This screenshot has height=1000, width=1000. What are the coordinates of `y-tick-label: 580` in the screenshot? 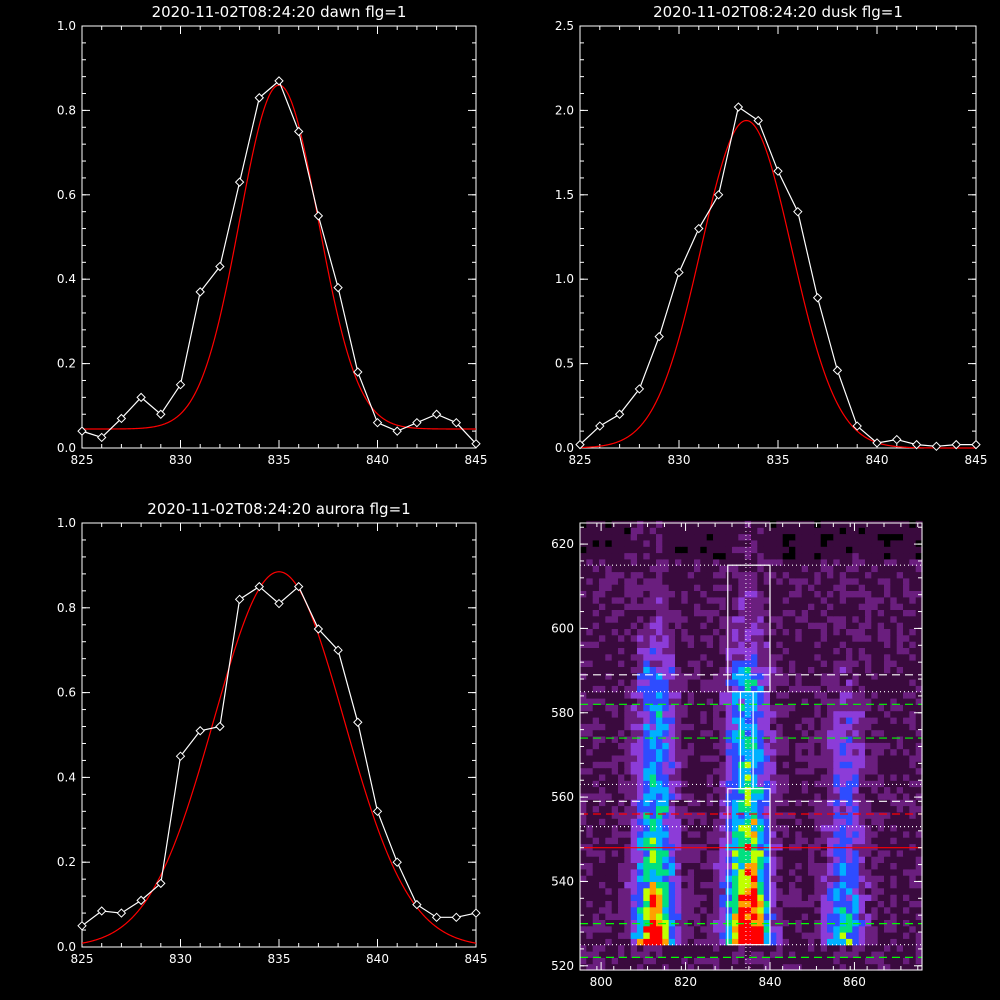 It's located at (562, 713).